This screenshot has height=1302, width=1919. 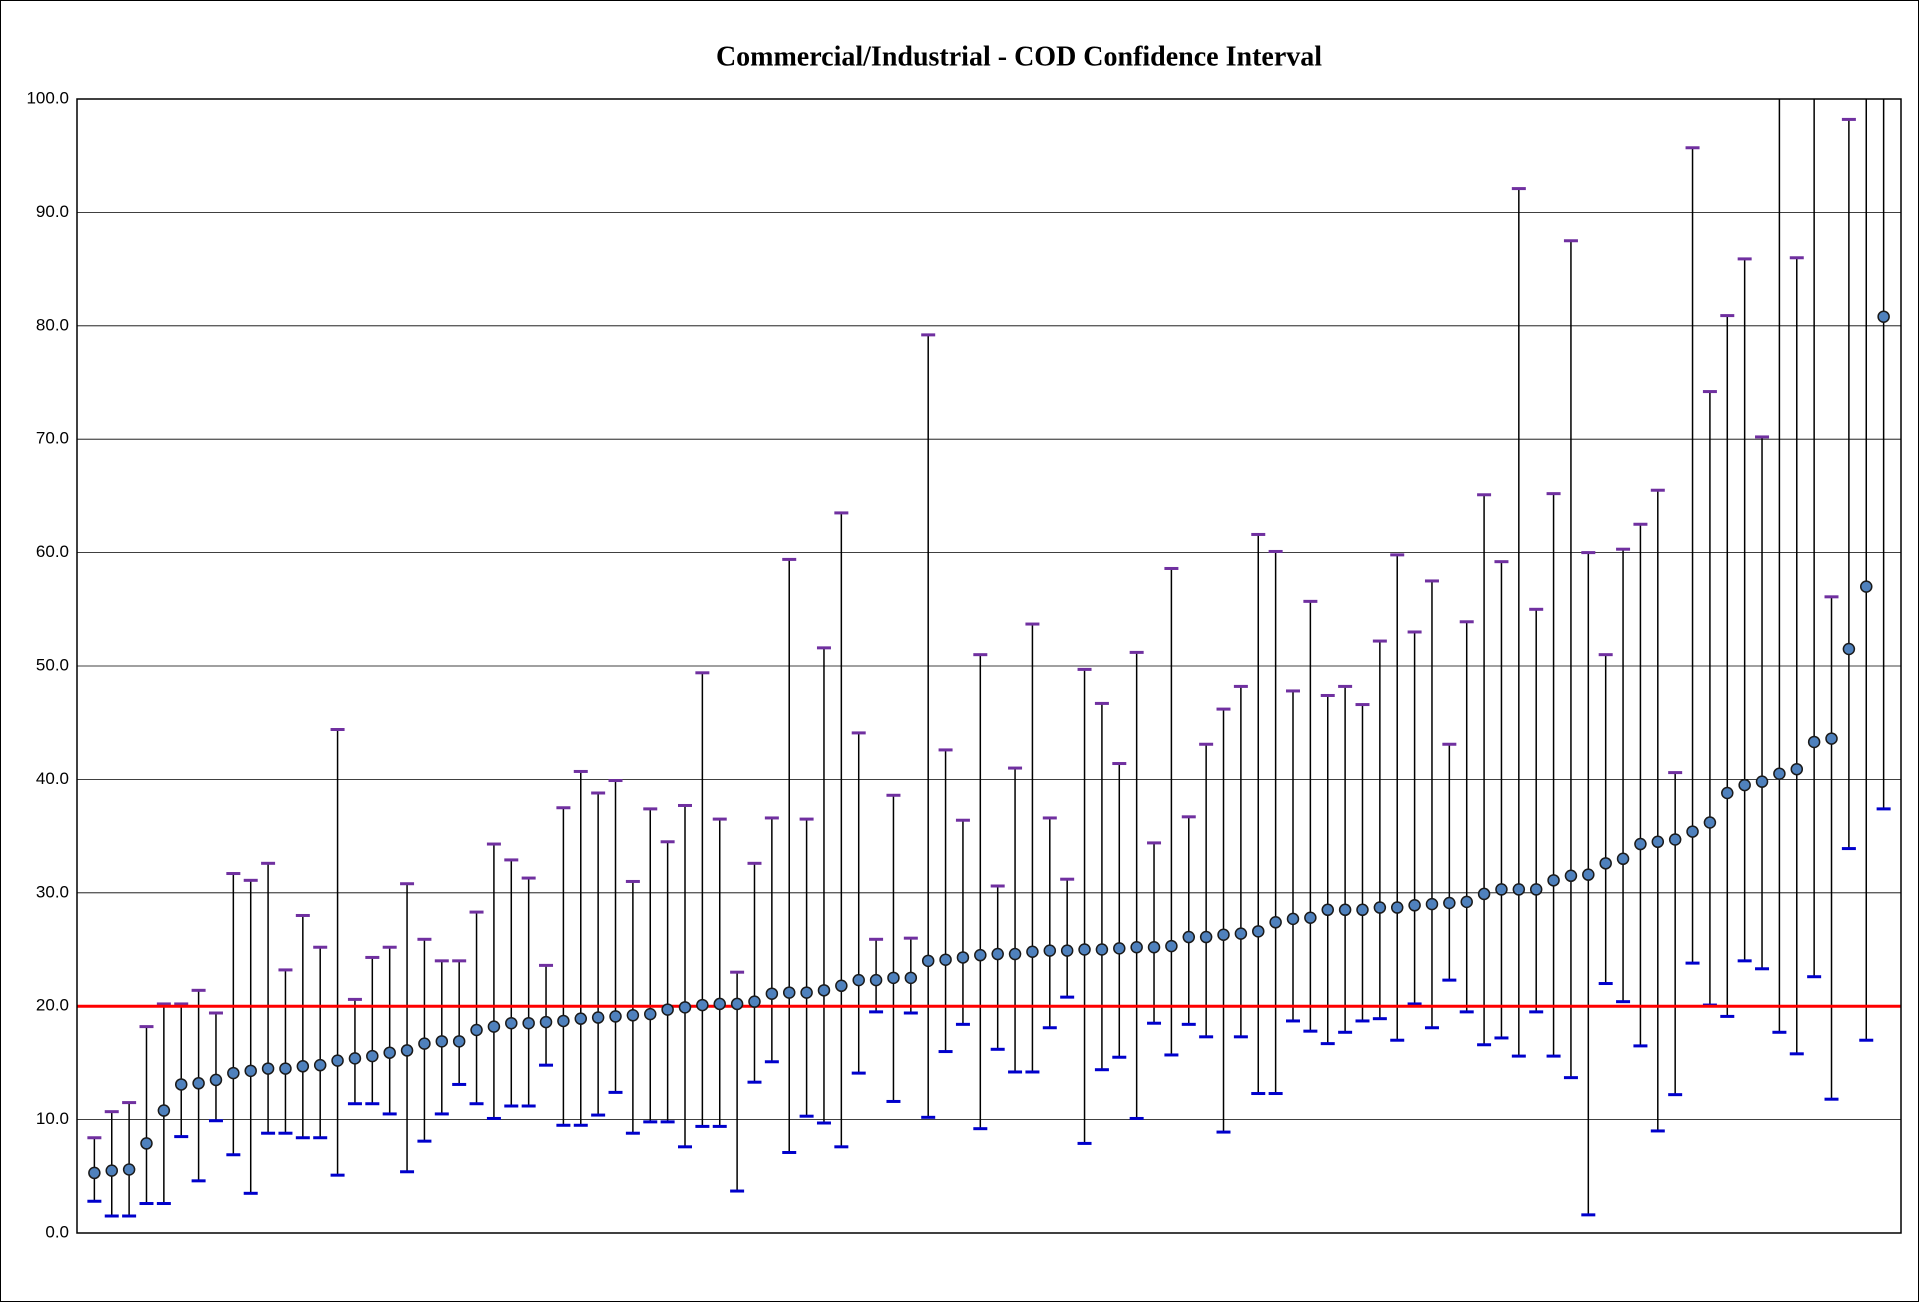 I want to click on y-tick-label: 70.0, so click(x=52, y=438).